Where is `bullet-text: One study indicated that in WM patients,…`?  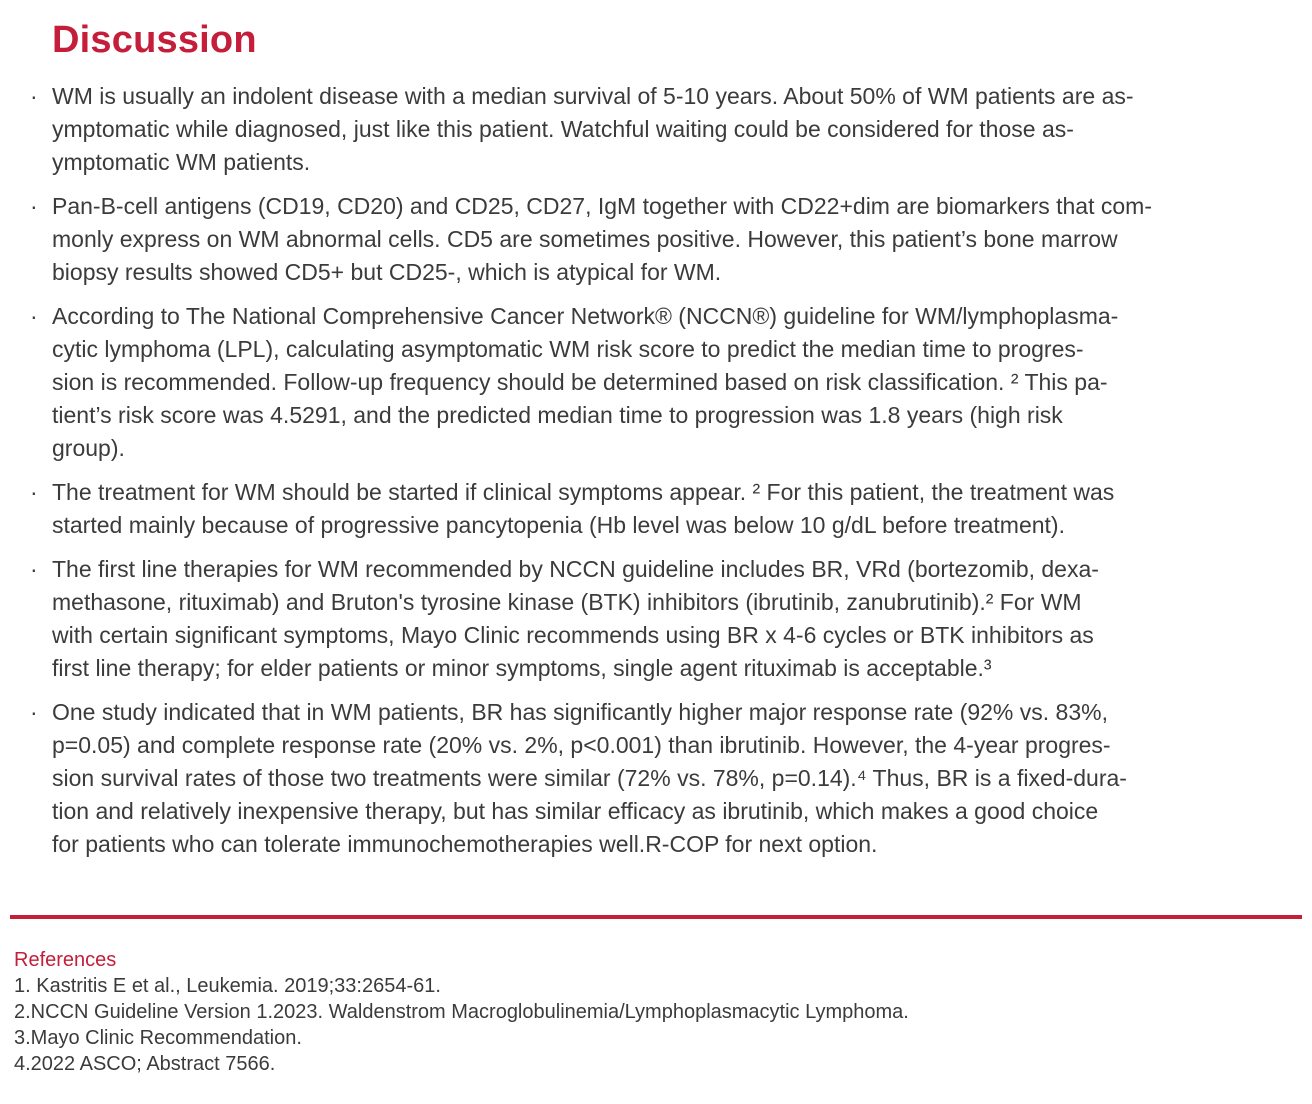
bullet-text: One study indicated that in WM patients,… is located at coordinates (589, 778).